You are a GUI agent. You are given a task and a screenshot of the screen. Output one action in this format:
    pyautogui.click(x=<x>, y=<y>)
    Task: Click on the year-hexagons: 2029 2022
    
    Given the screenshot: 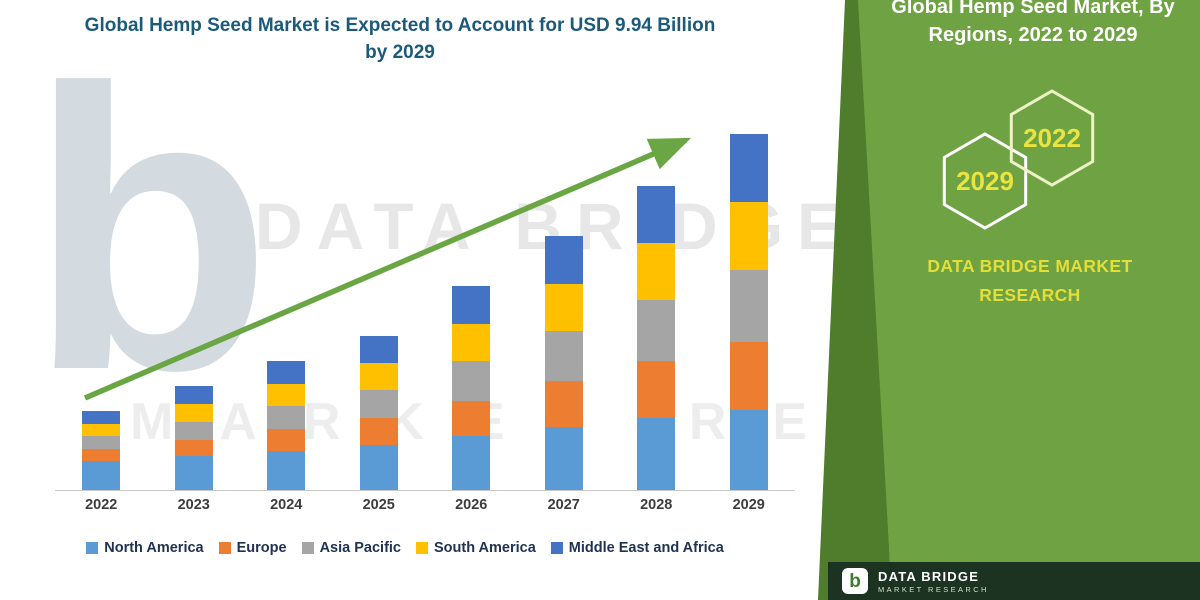 What is the action you would take?
    pyautogui.click(x=1018, y=159)
    